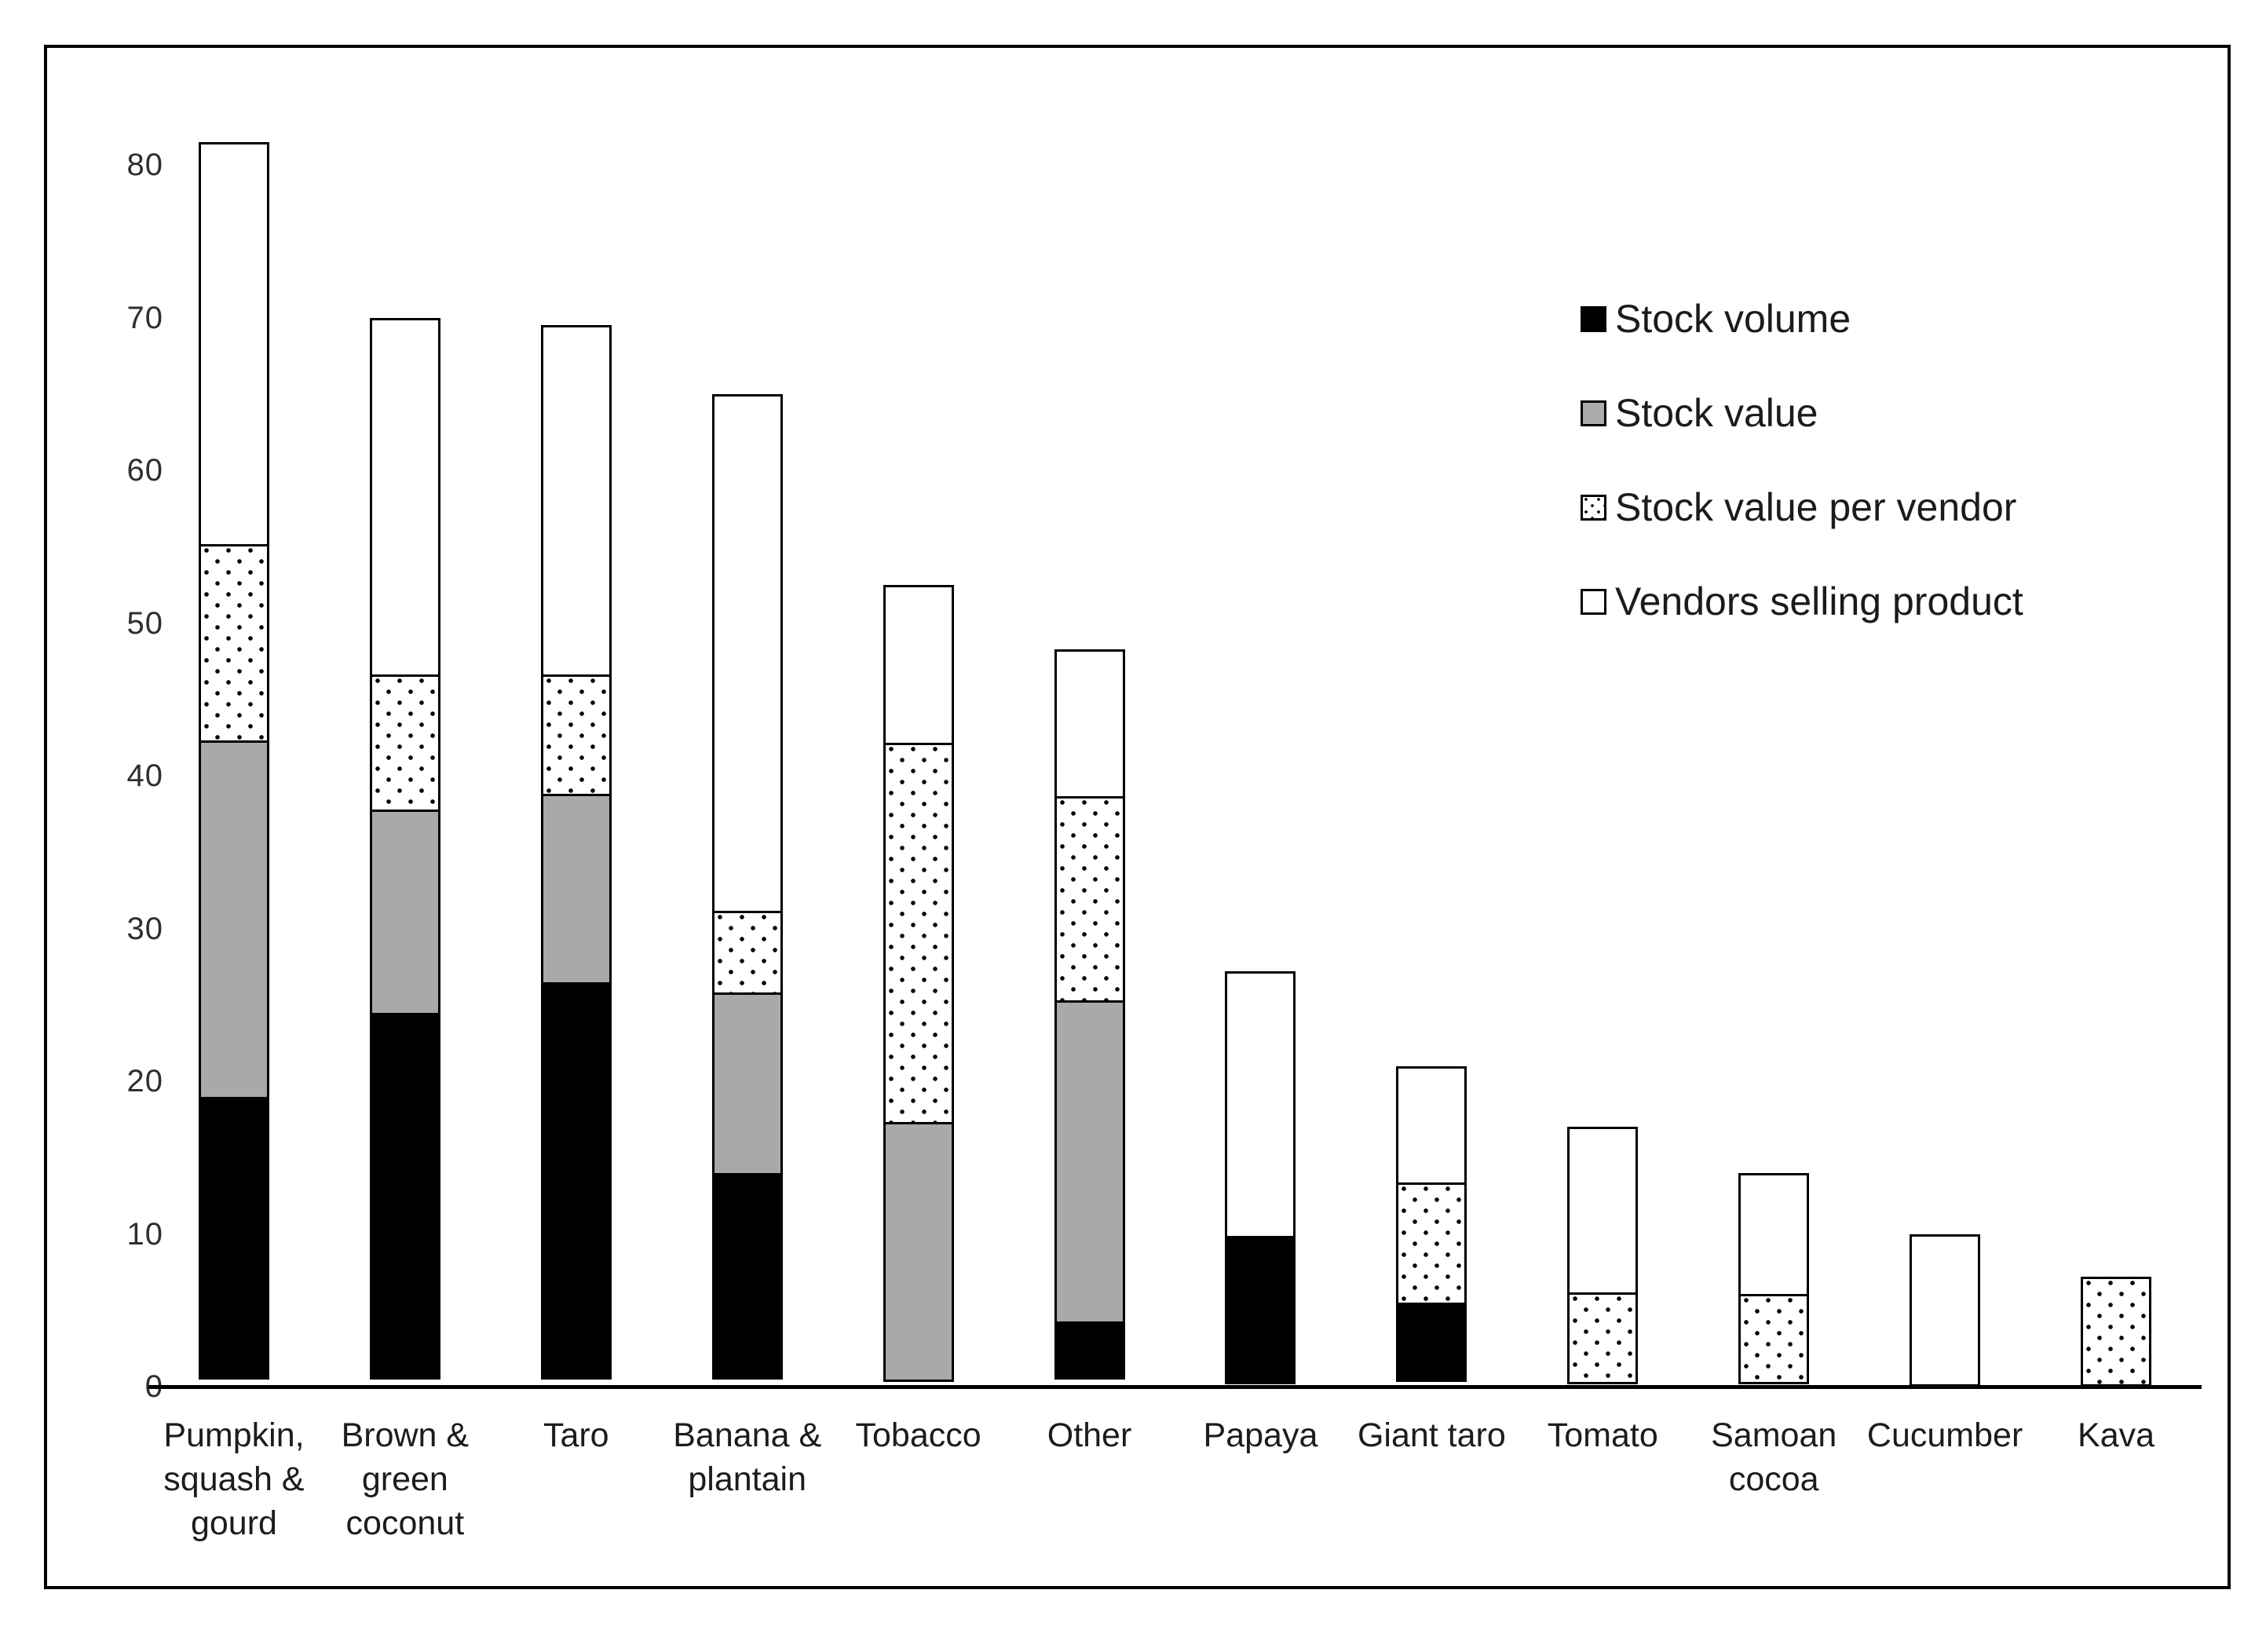 This screenshot has height=1652, width=2255. Describe the element at coordinates (1431, 1125) in the screenshot. I see `bar-giant-taro-segment-vendors-selling-product` at that location.